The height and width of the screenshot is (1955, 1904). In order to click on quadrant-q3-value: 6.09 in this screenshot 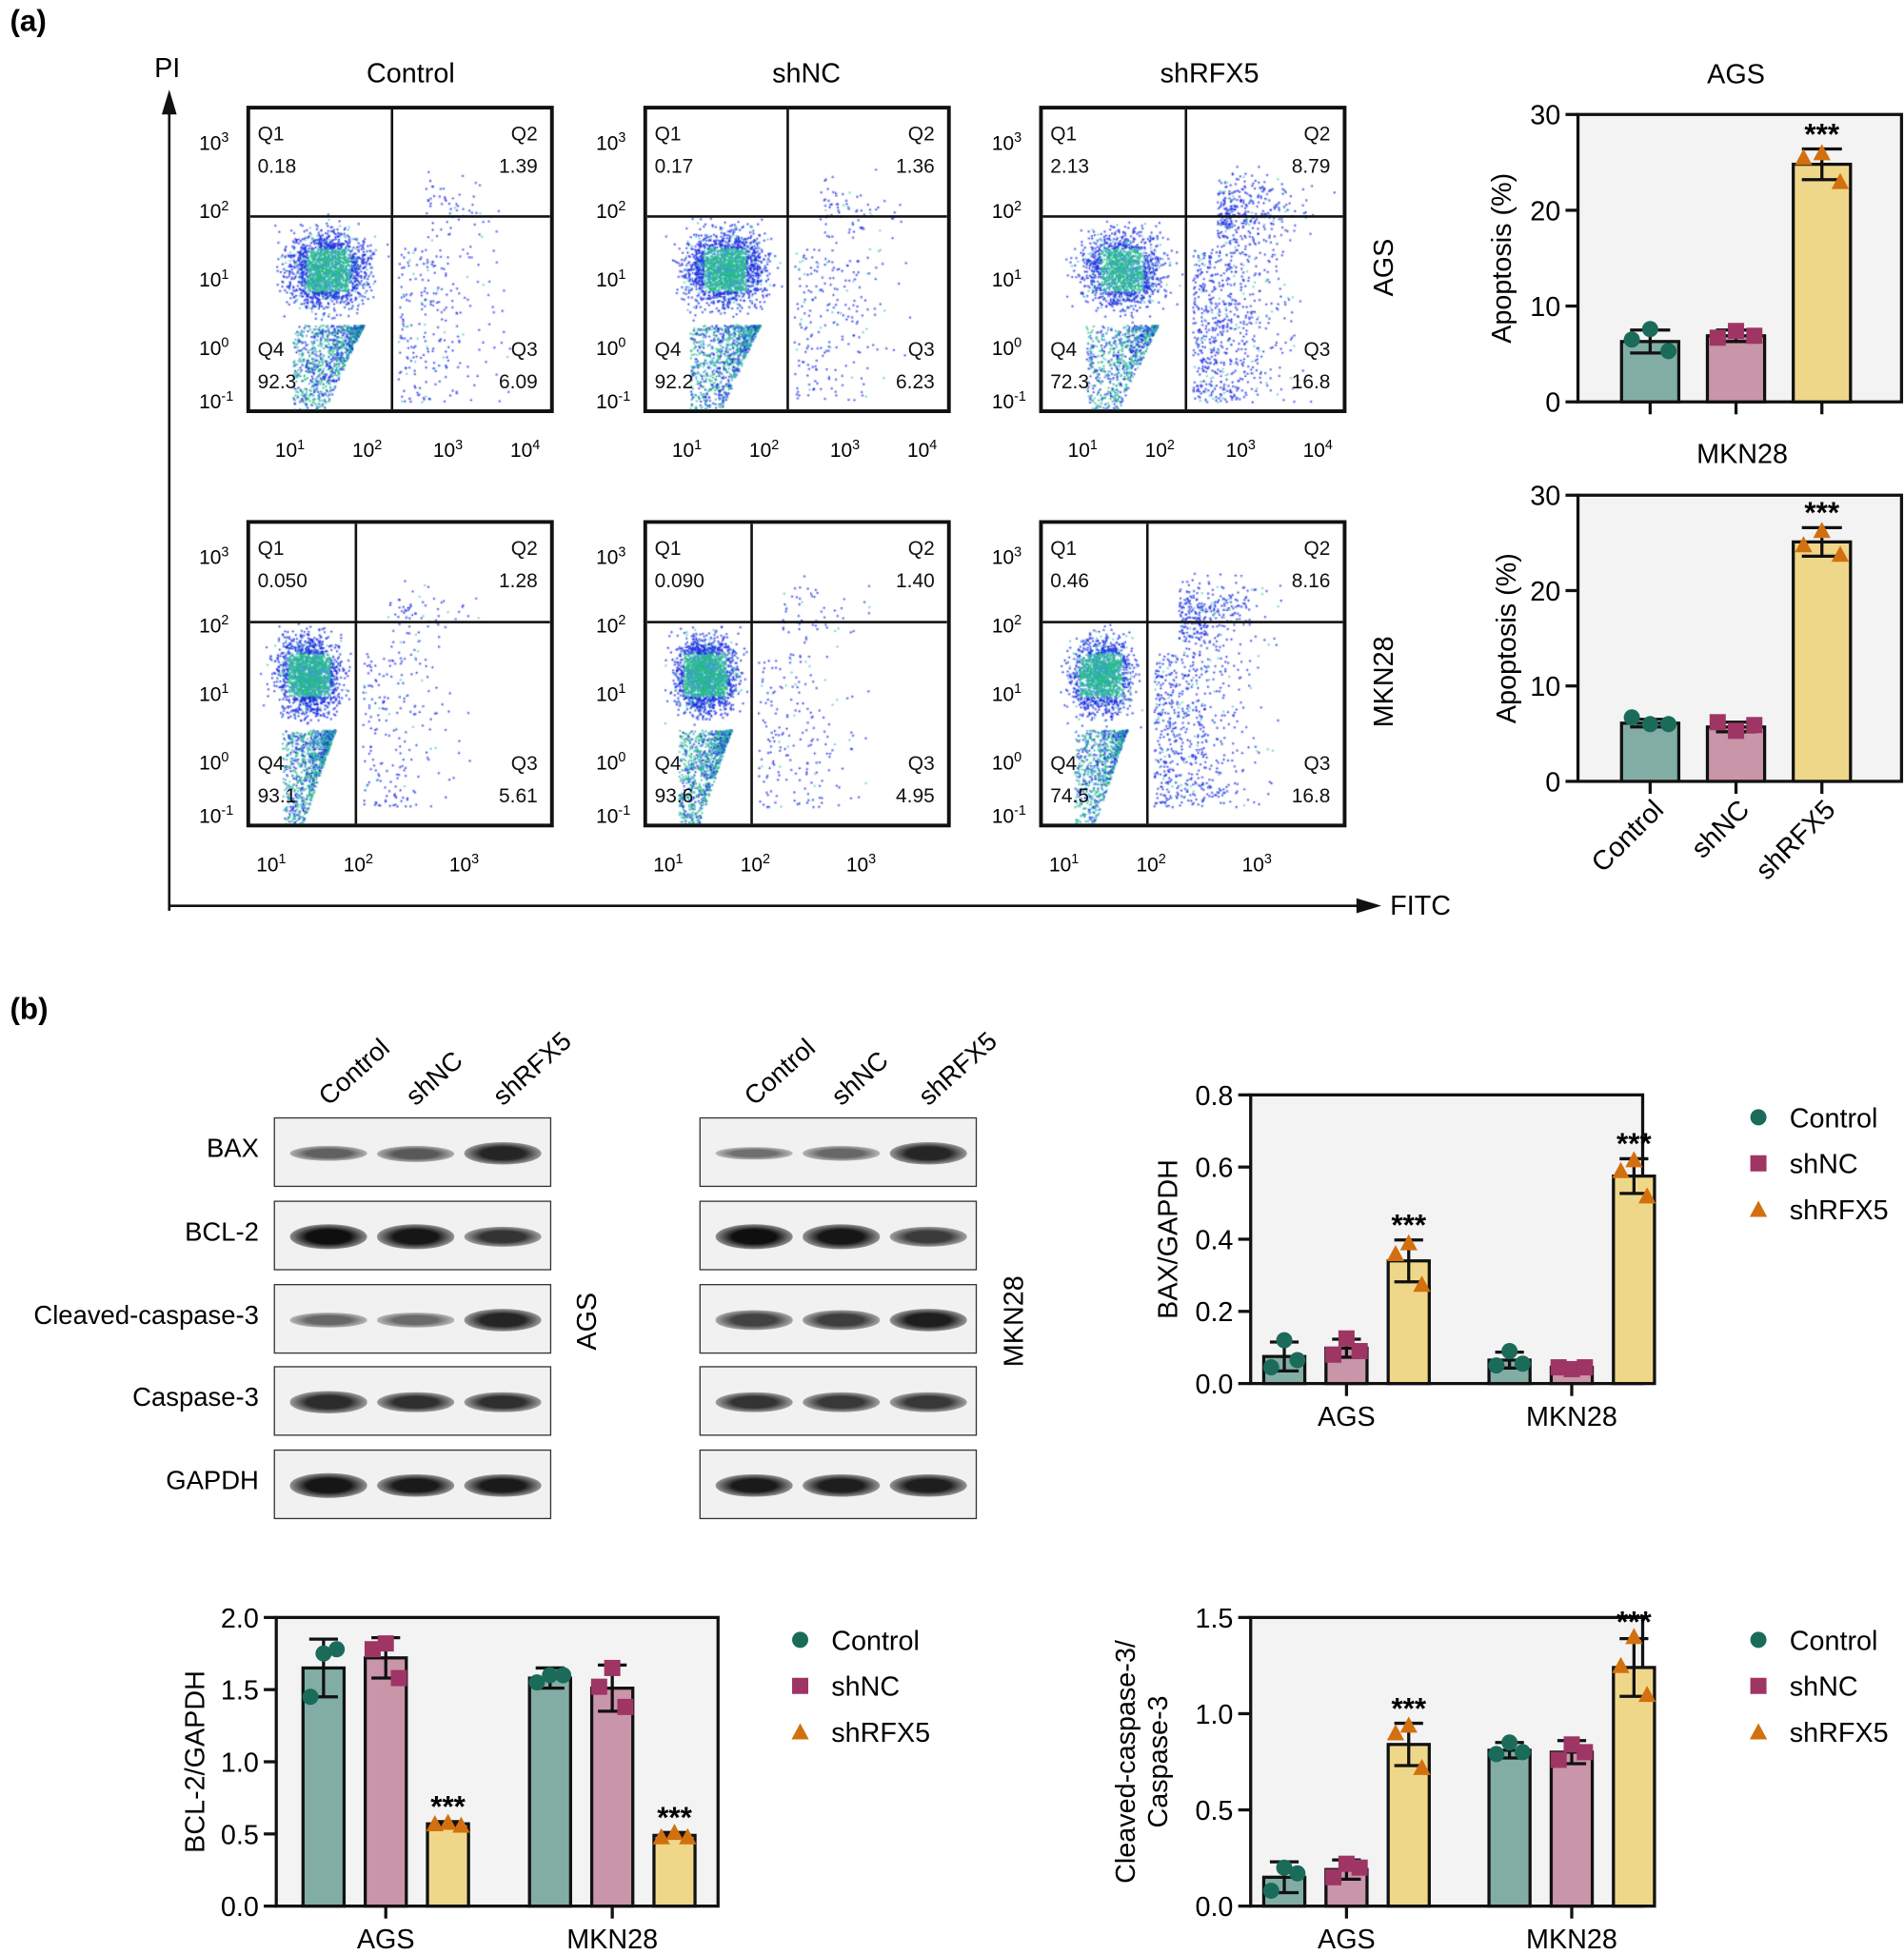, I will do `click(518, 382)`.